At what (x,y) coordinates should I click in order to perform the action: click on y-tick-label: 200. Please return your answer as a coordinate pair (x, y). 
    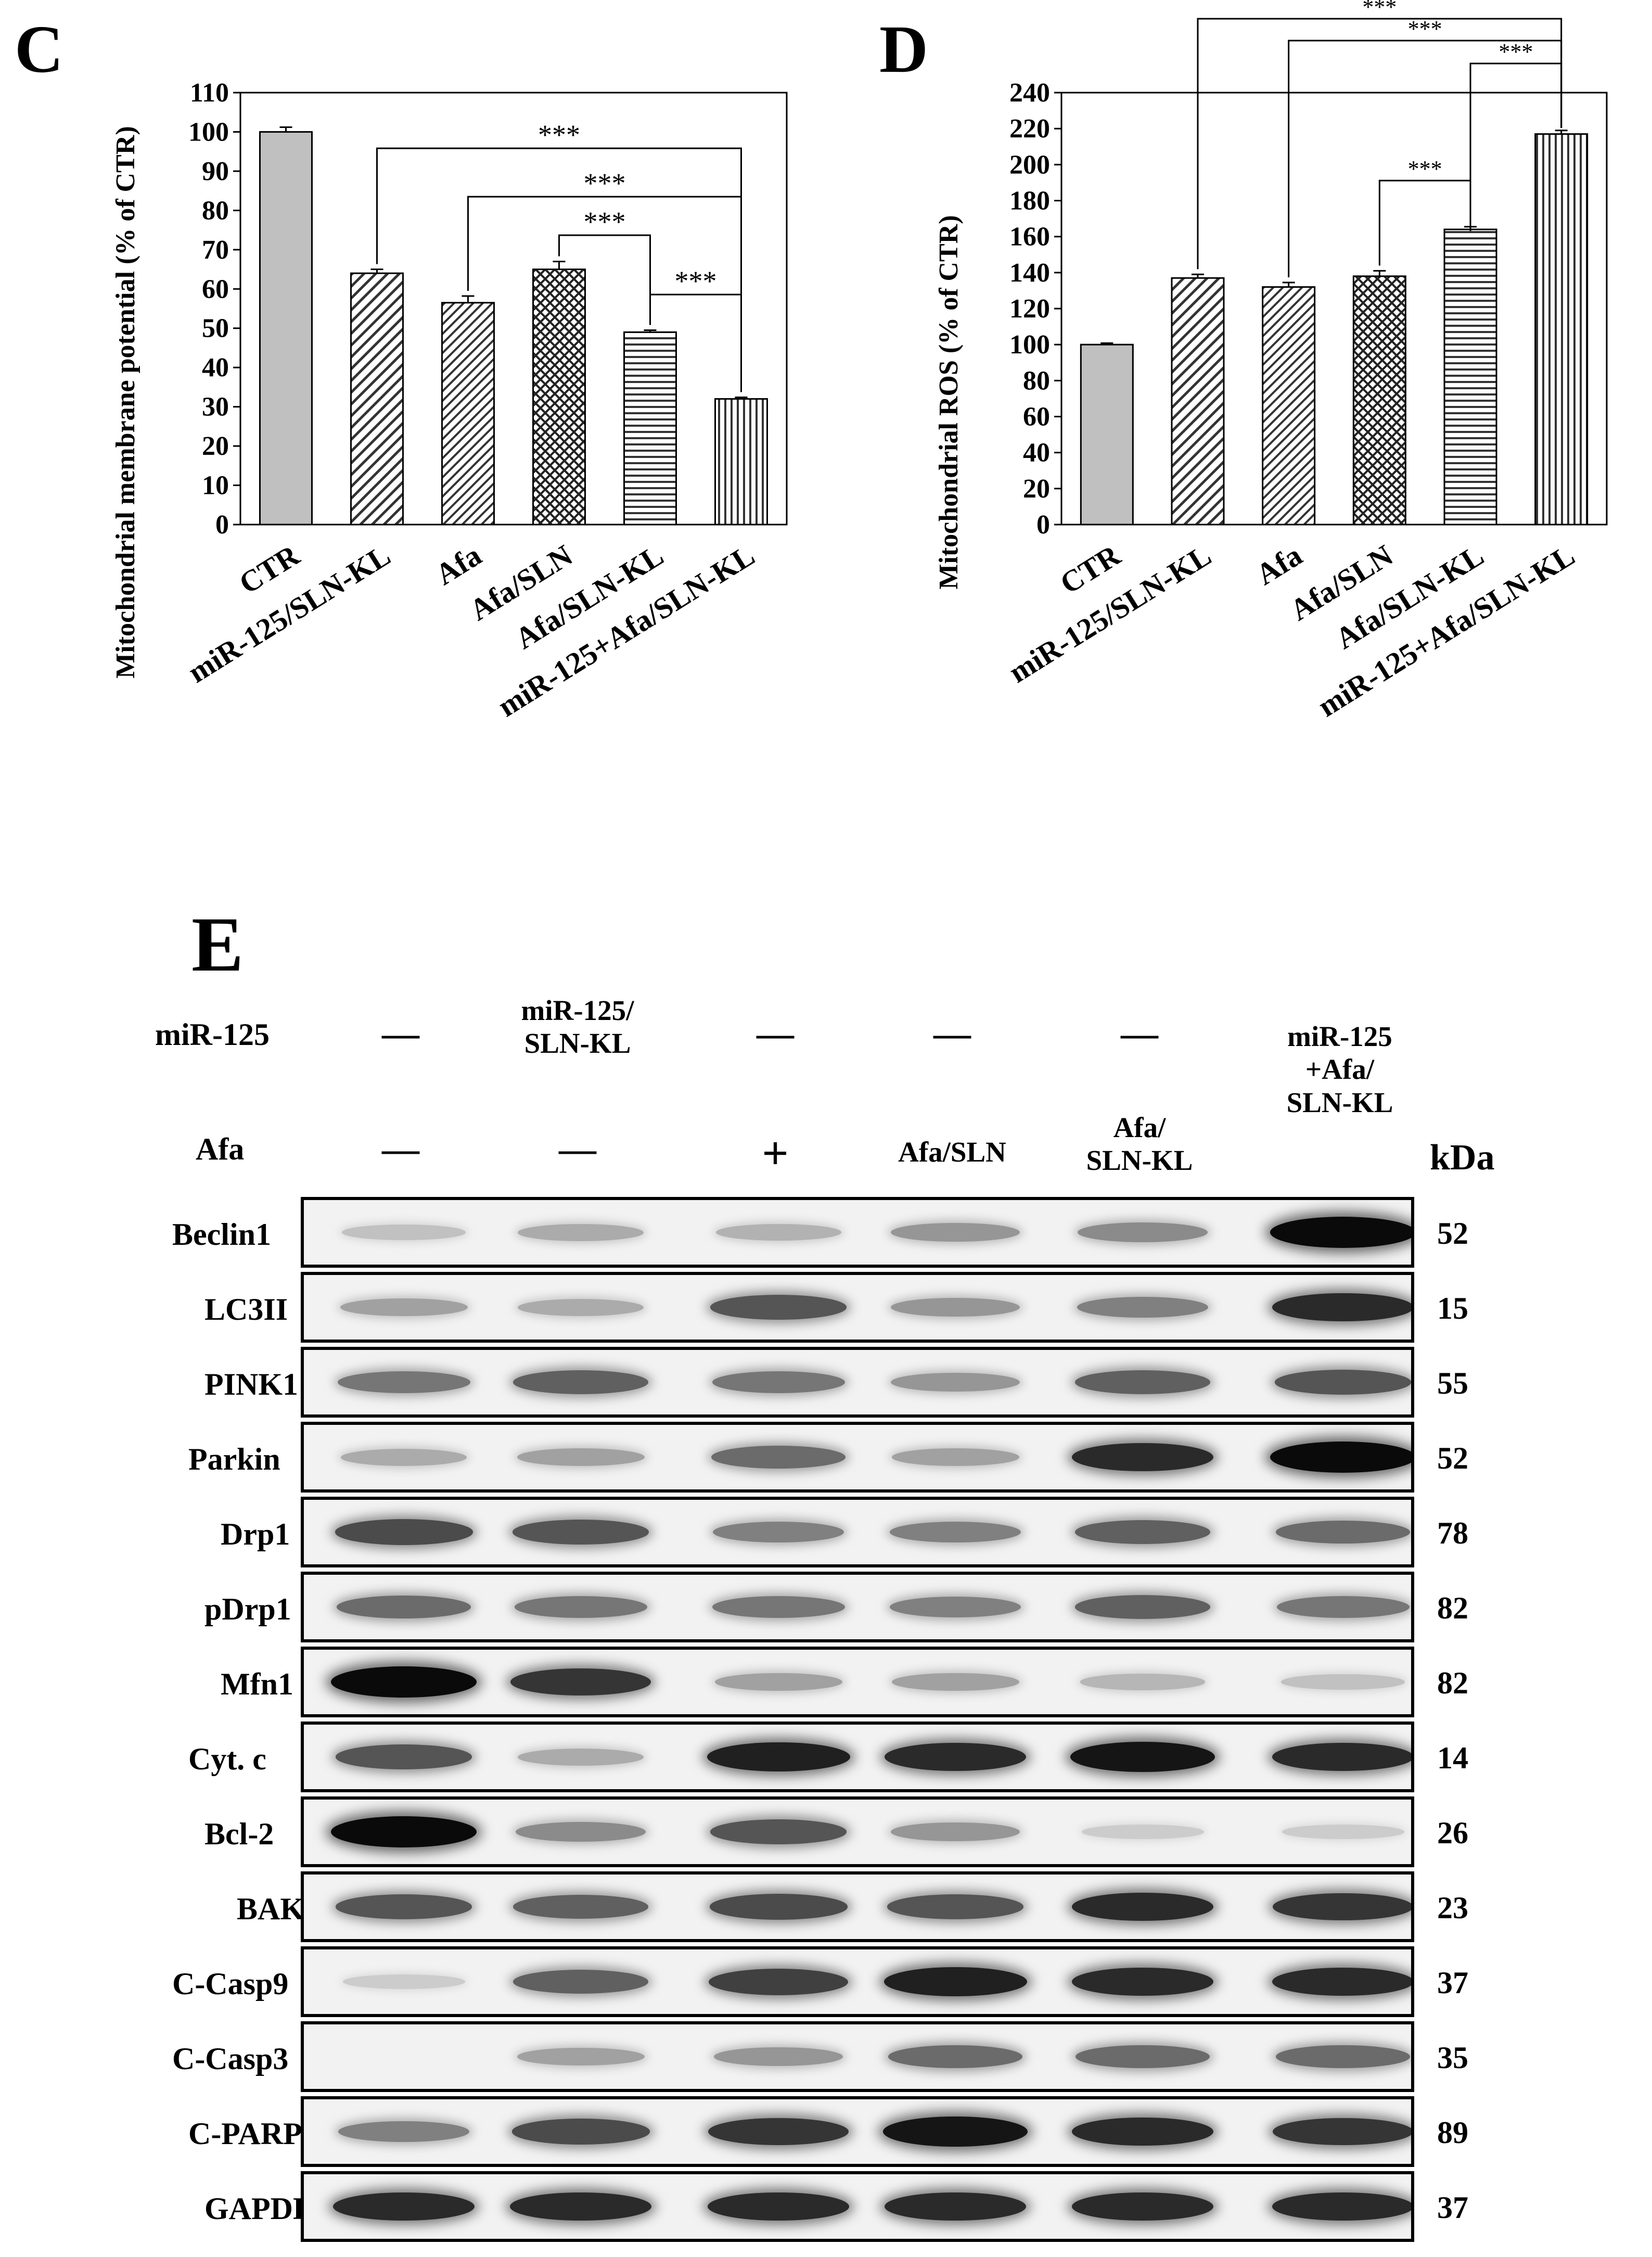
    Looking at the image, I should click on (1029, 165).